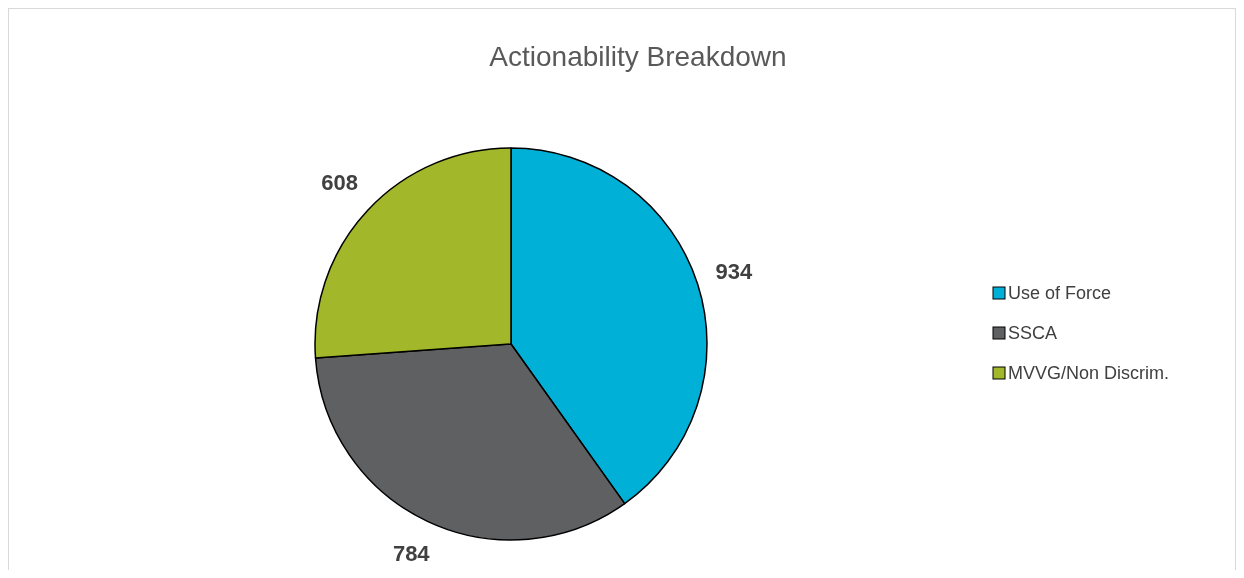  Describe the element at coordinates (638, 56) in the screenshot. I see `chart-title: Actionability Breakdown` at that location.